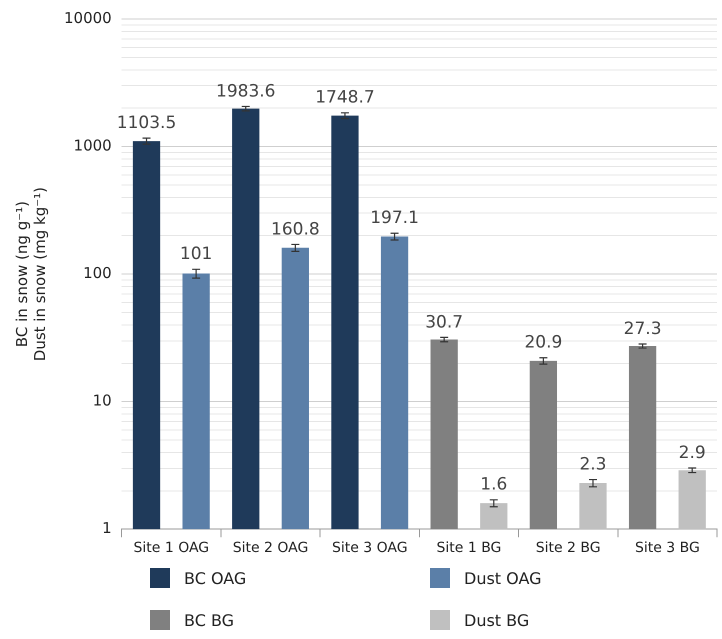 This screenshot has height=639, width=722. I want to click on legend-label: Dust BG, so click(497, 620).